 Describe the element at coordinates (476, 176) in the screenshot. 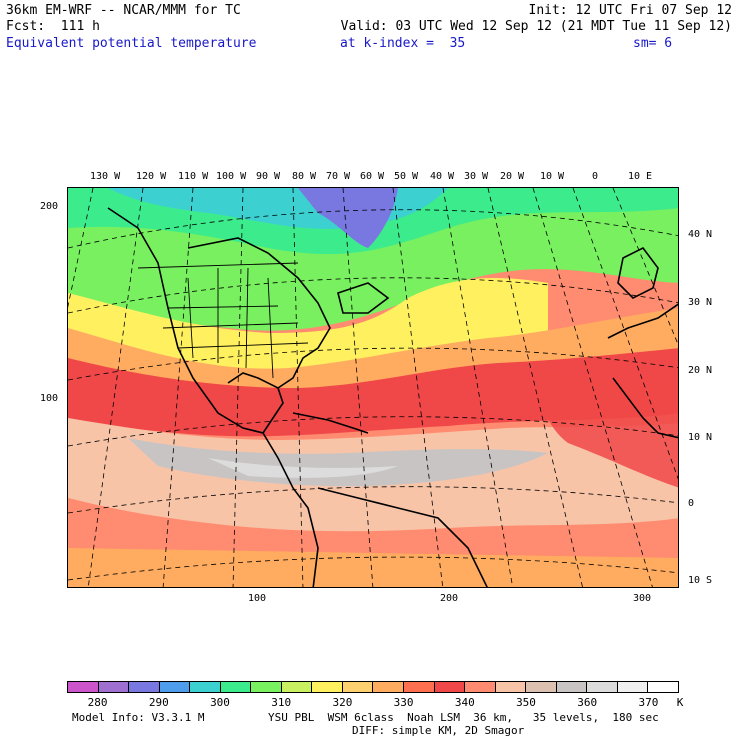

I see `longitude-tick-label: 30 W` at that location.